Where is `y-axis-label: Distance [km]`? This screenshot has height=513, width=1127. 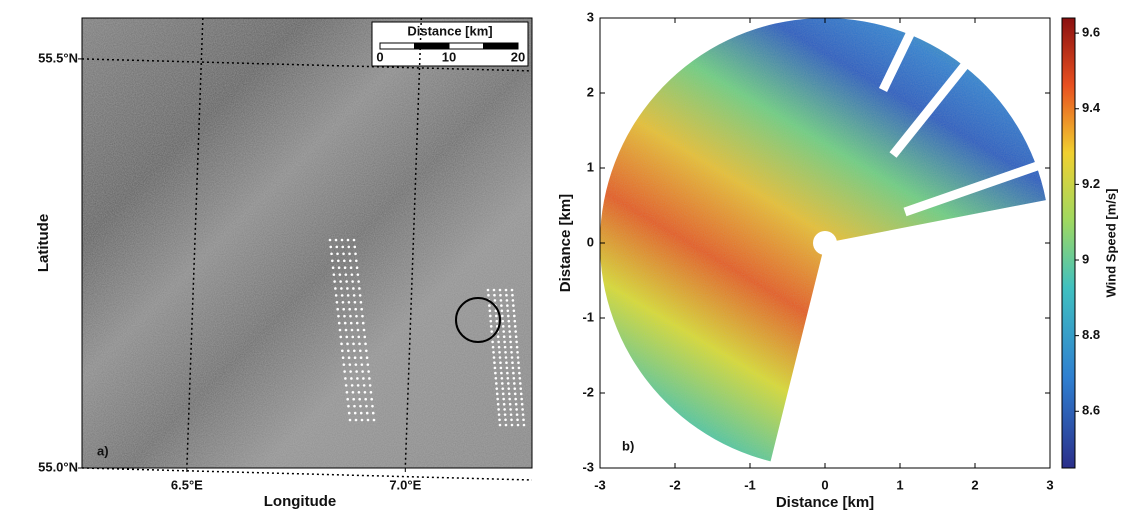
y-axis-label: Distance [km] is located at coordinates (565, 243).